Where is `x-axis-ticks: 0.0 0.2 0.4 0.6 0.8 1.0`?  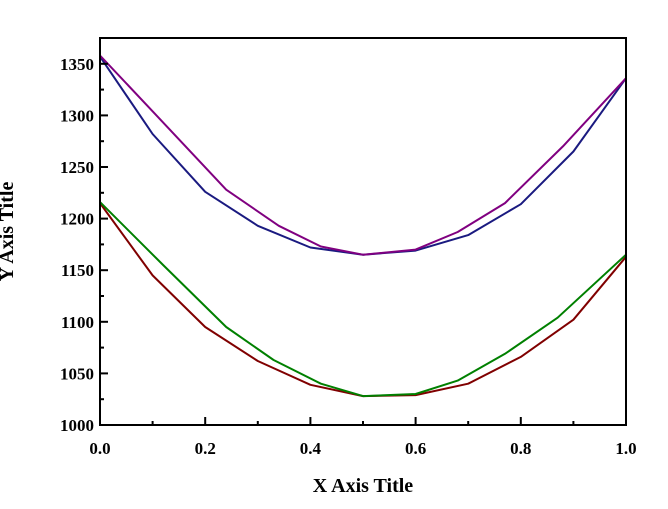 x-axis-ticks: 0.0 0.2 0.4 0.6 0.8 1.0 is located at coordinates (363, 437).